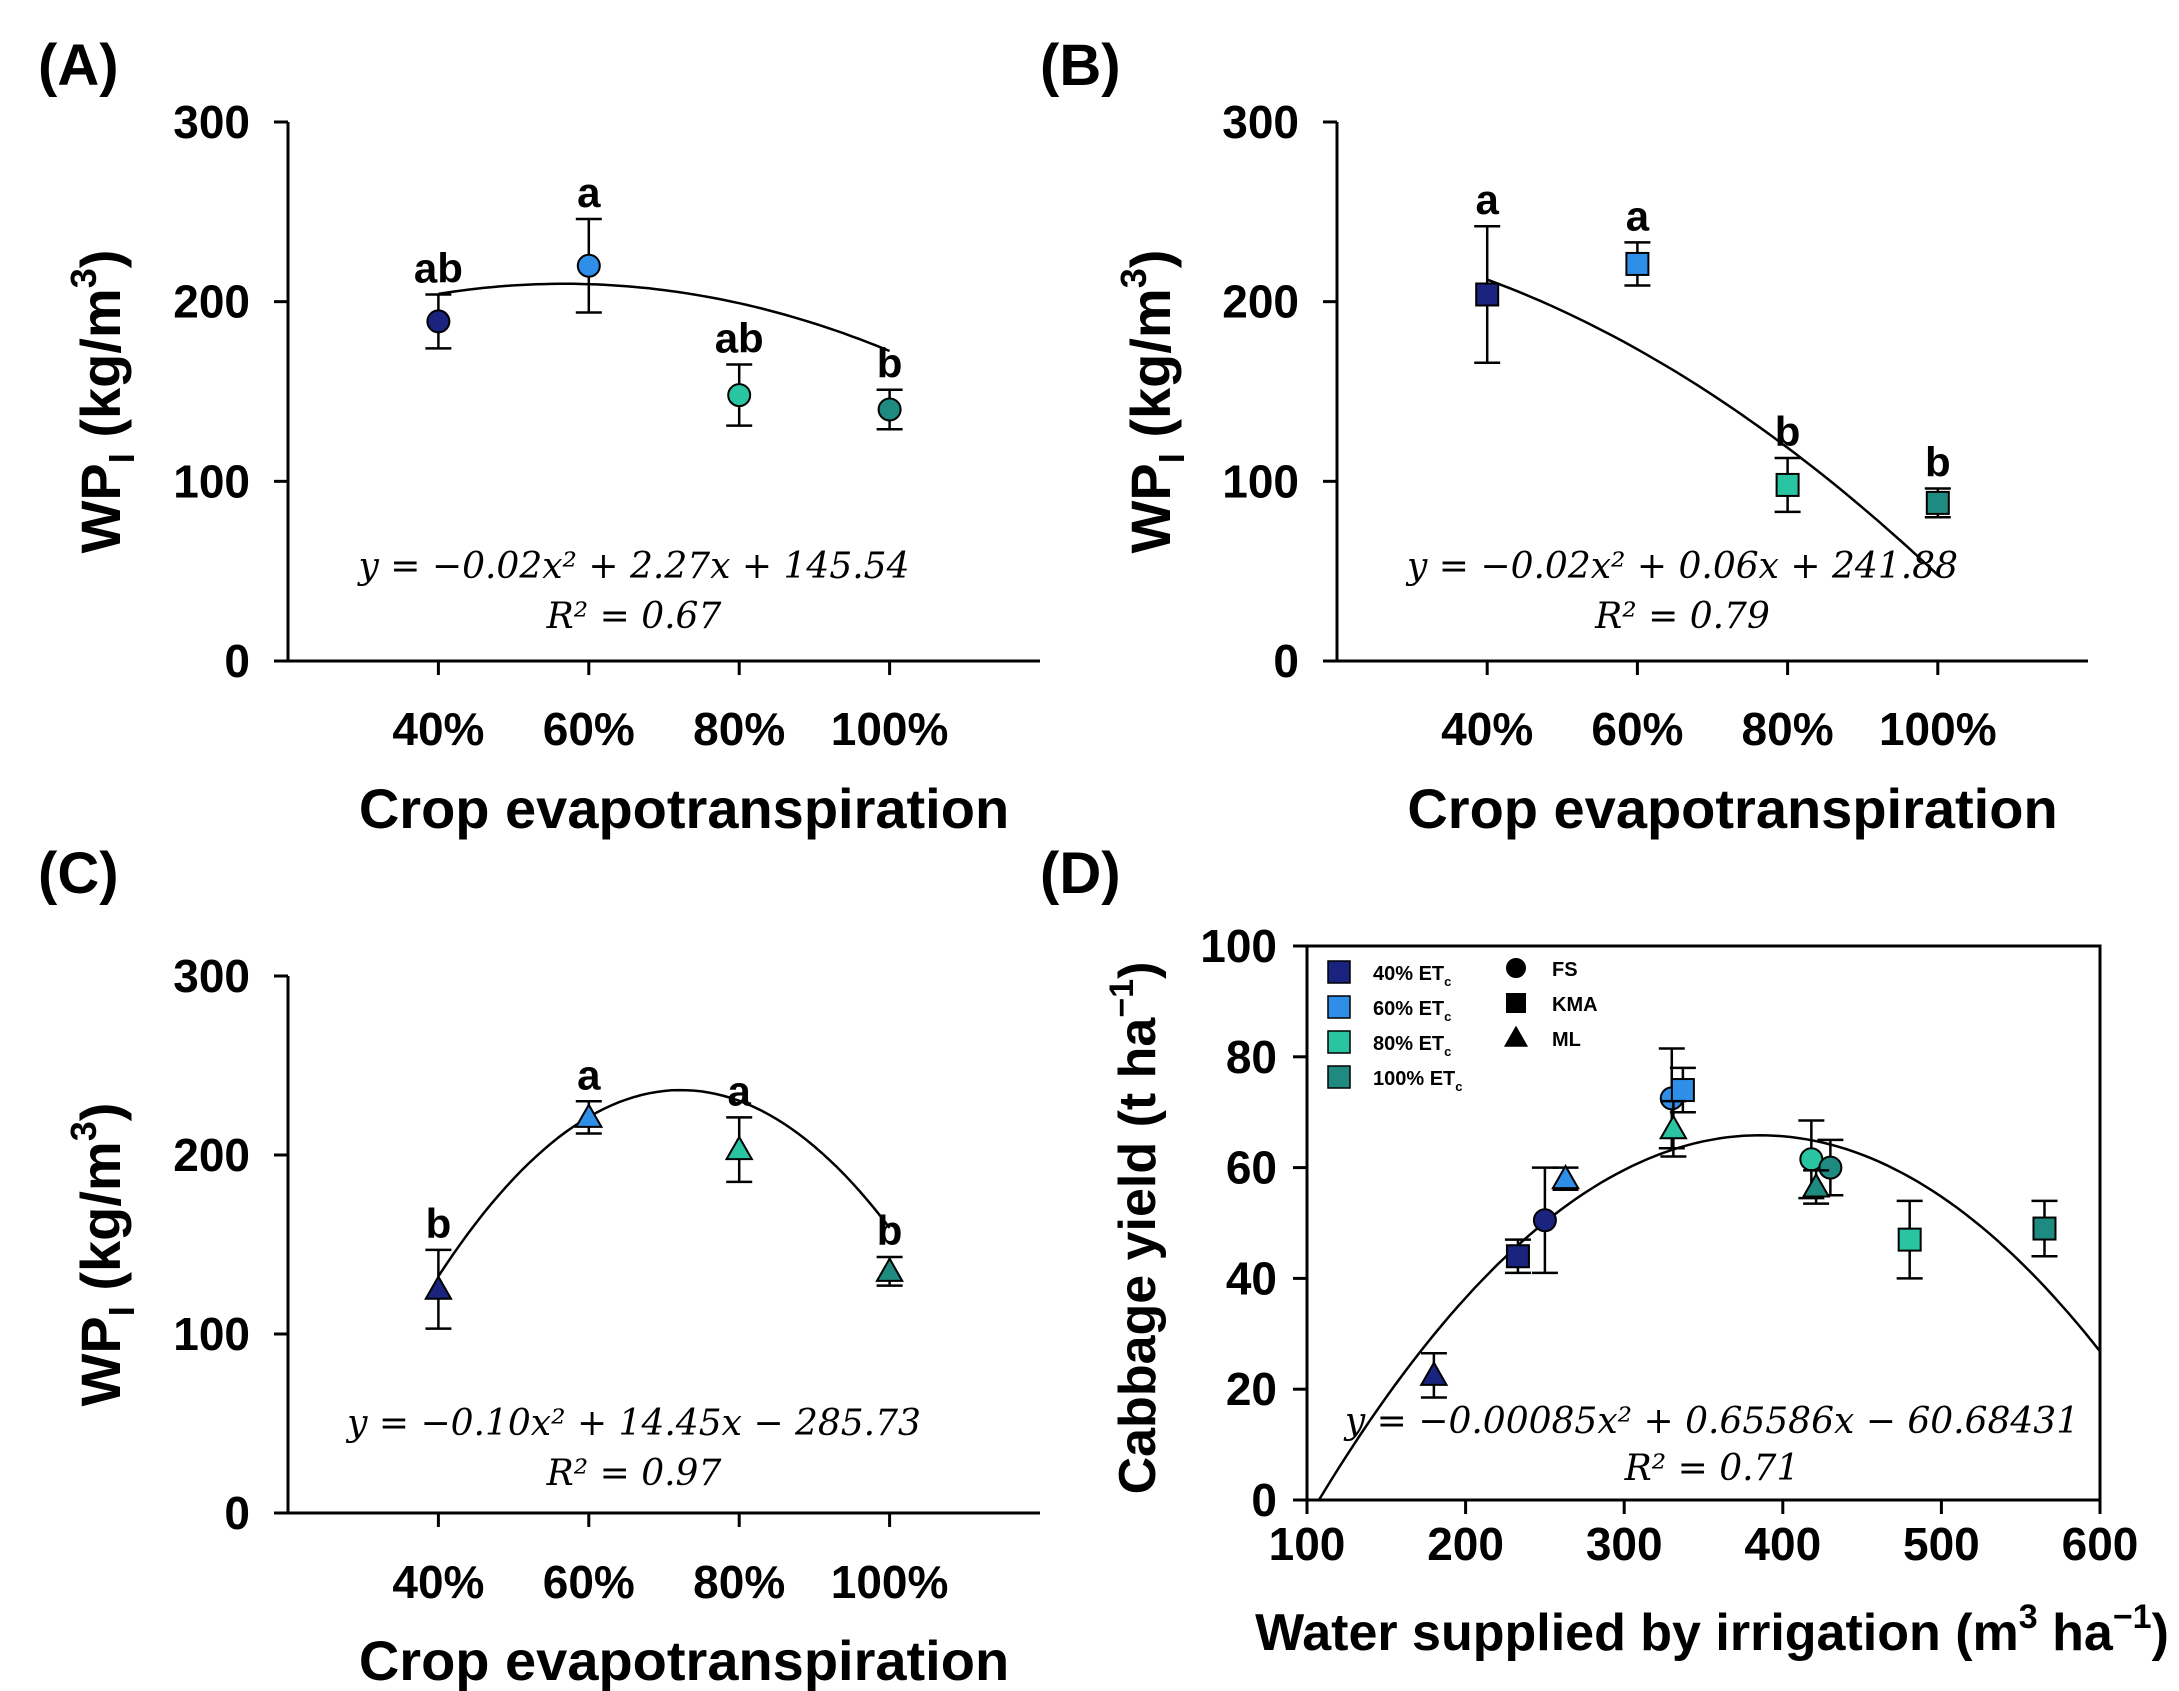  Describe the element at coordinates (1412, 1046) in the screenshot. I see `legend-label: 80% ETc` at that location.